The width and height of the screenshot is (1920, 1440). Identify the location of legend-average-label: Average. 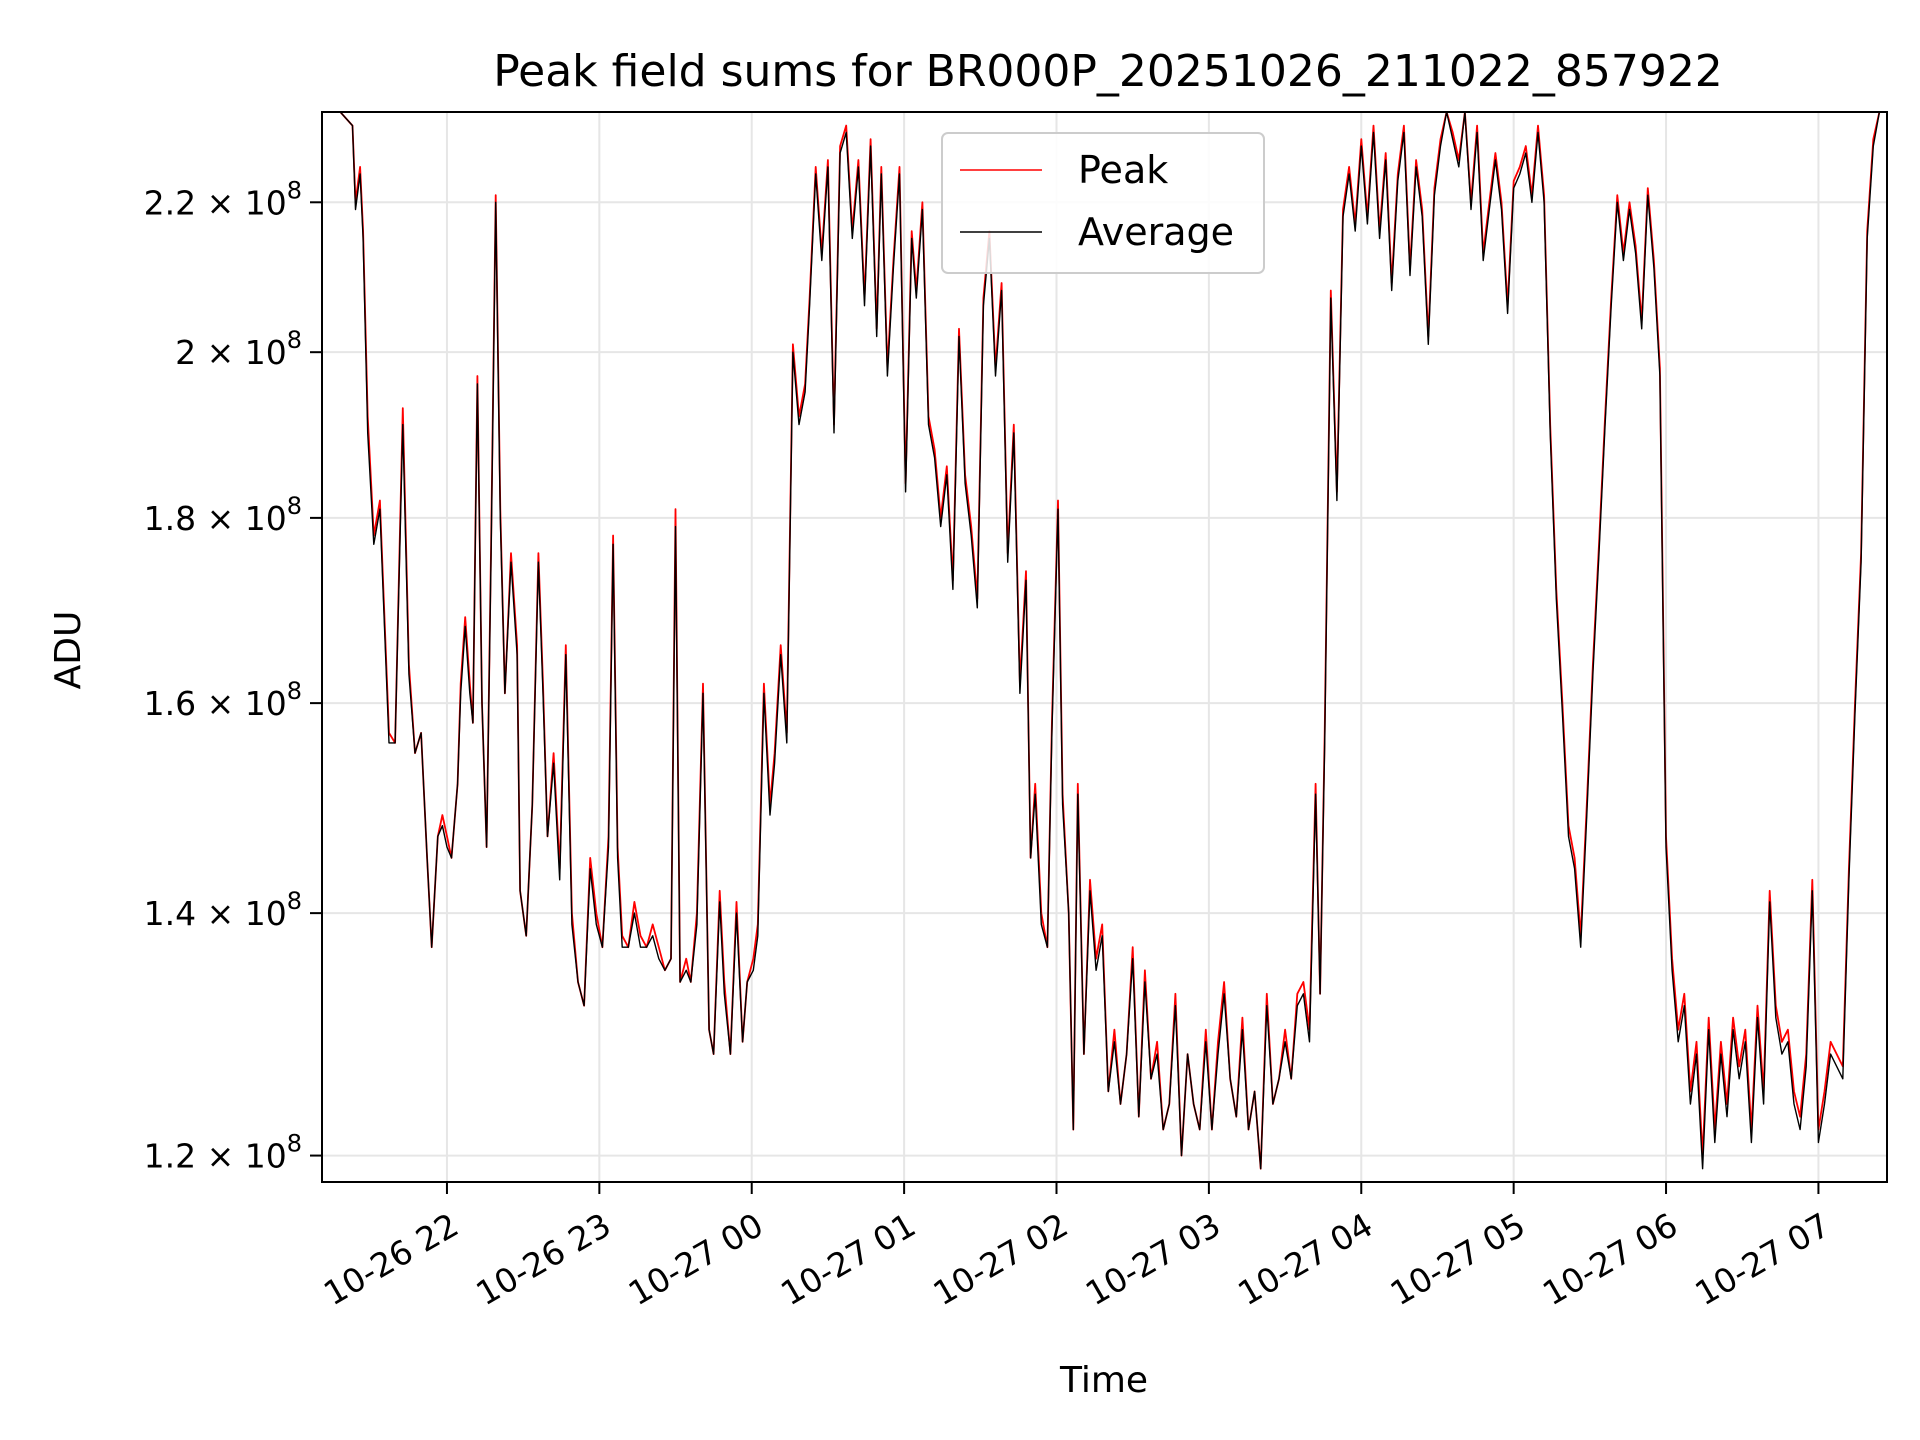
(1156, 232).